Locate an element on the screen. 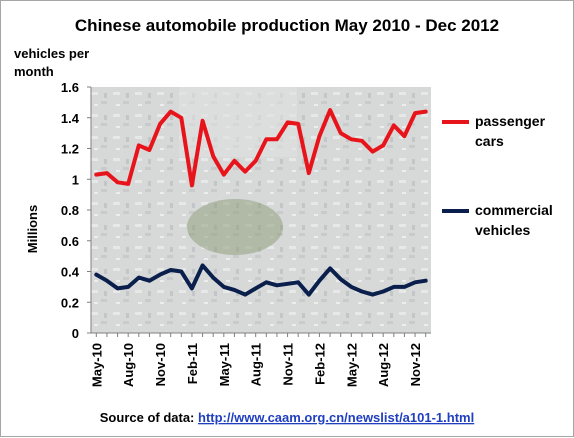 The image size is (574, 438). series-line-passenger-cars is located at coordinates (261, 148).